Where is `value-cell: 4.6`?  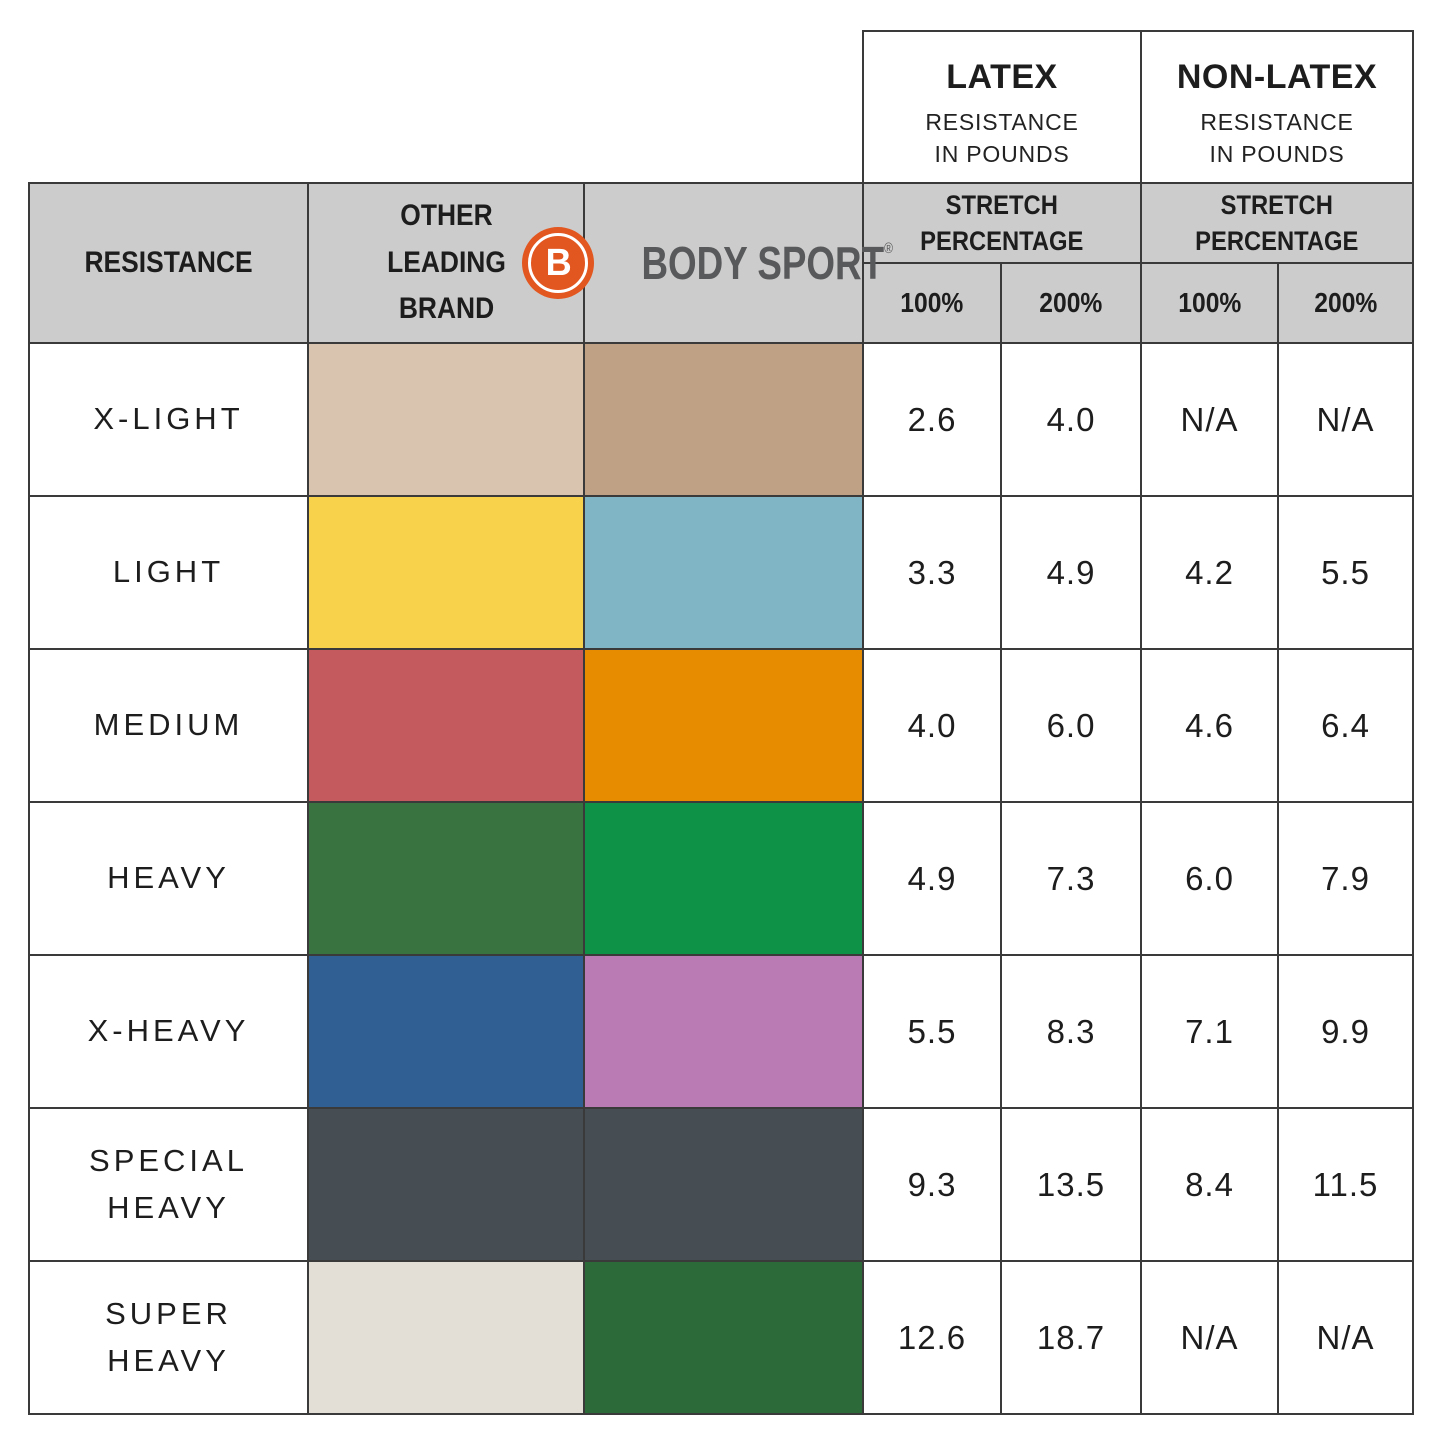 value-cell: 4.6 is located at coordinates (1209, 725).